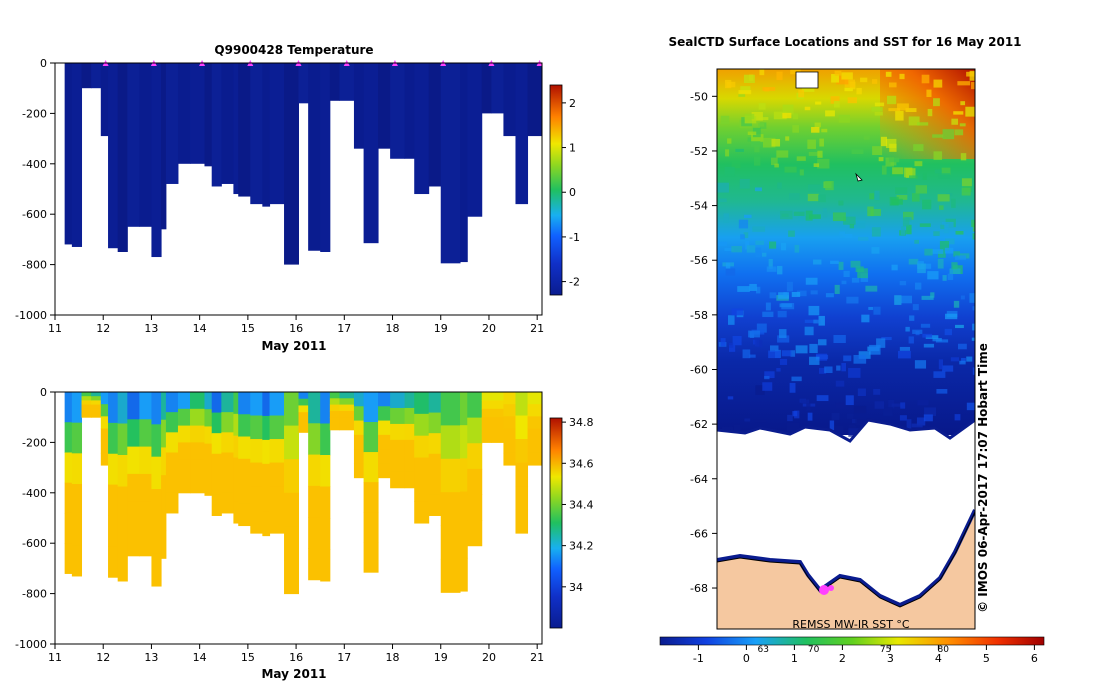 The width and height of the screenshot is (1099, 700). I want to click on sst-colorbar-tick-label: 5, so click(986, 658).